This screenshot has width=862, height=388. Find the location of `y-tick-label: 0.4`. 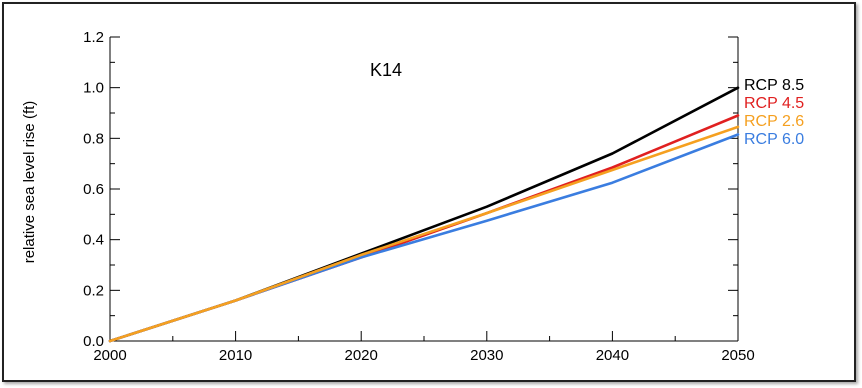

y-tick-label: 0.4 is located at coordinates (93, 240).